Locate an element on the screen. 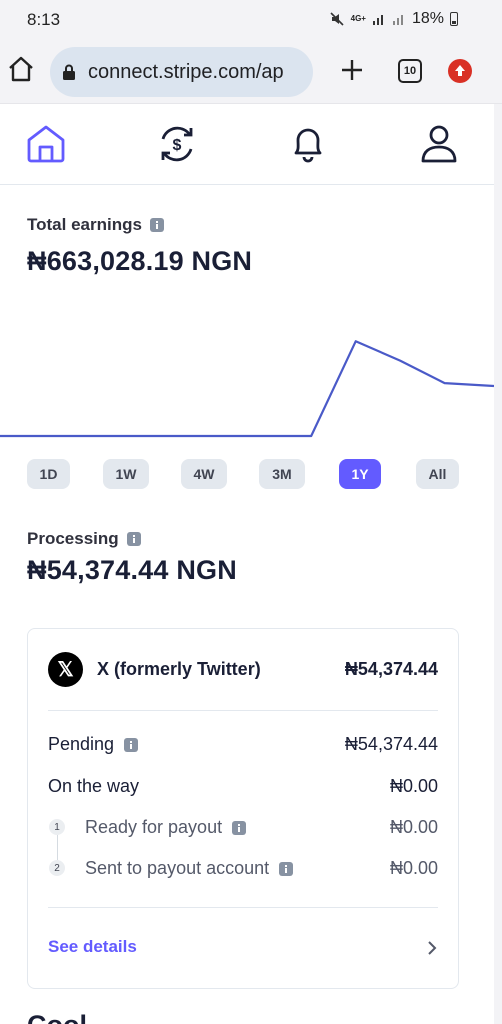 This screenshot has width=502, height=1024. status-bar: 8:13 4G+ 18% is located at coordinates (251, 20).